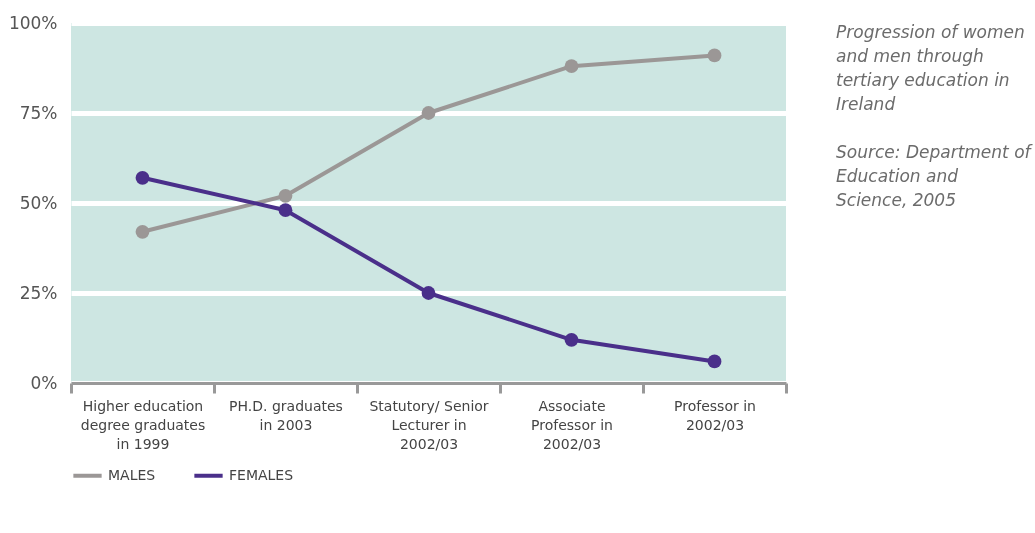  Describe the element at coordinates (715, 415) in the screenshot. I see `x-tick-label: Professor in 2002/03` at that location.